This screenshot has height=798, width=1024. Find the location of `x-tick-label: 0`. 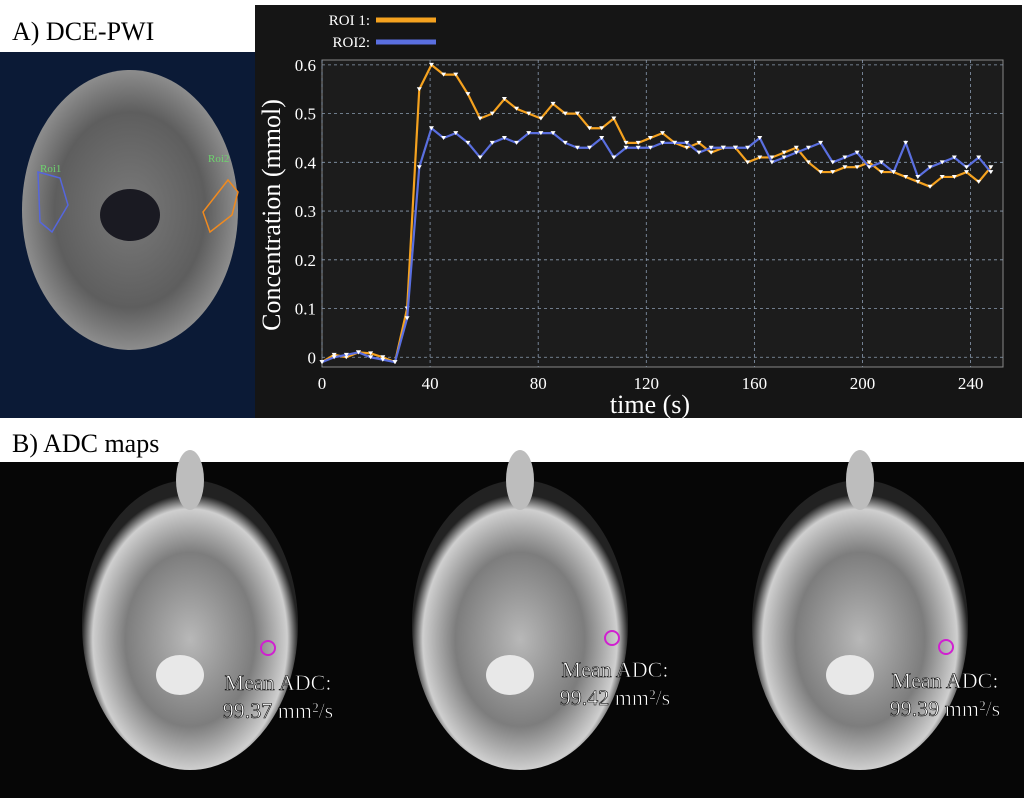

x-tick-label: 0 is located at coordinates (322, 383).